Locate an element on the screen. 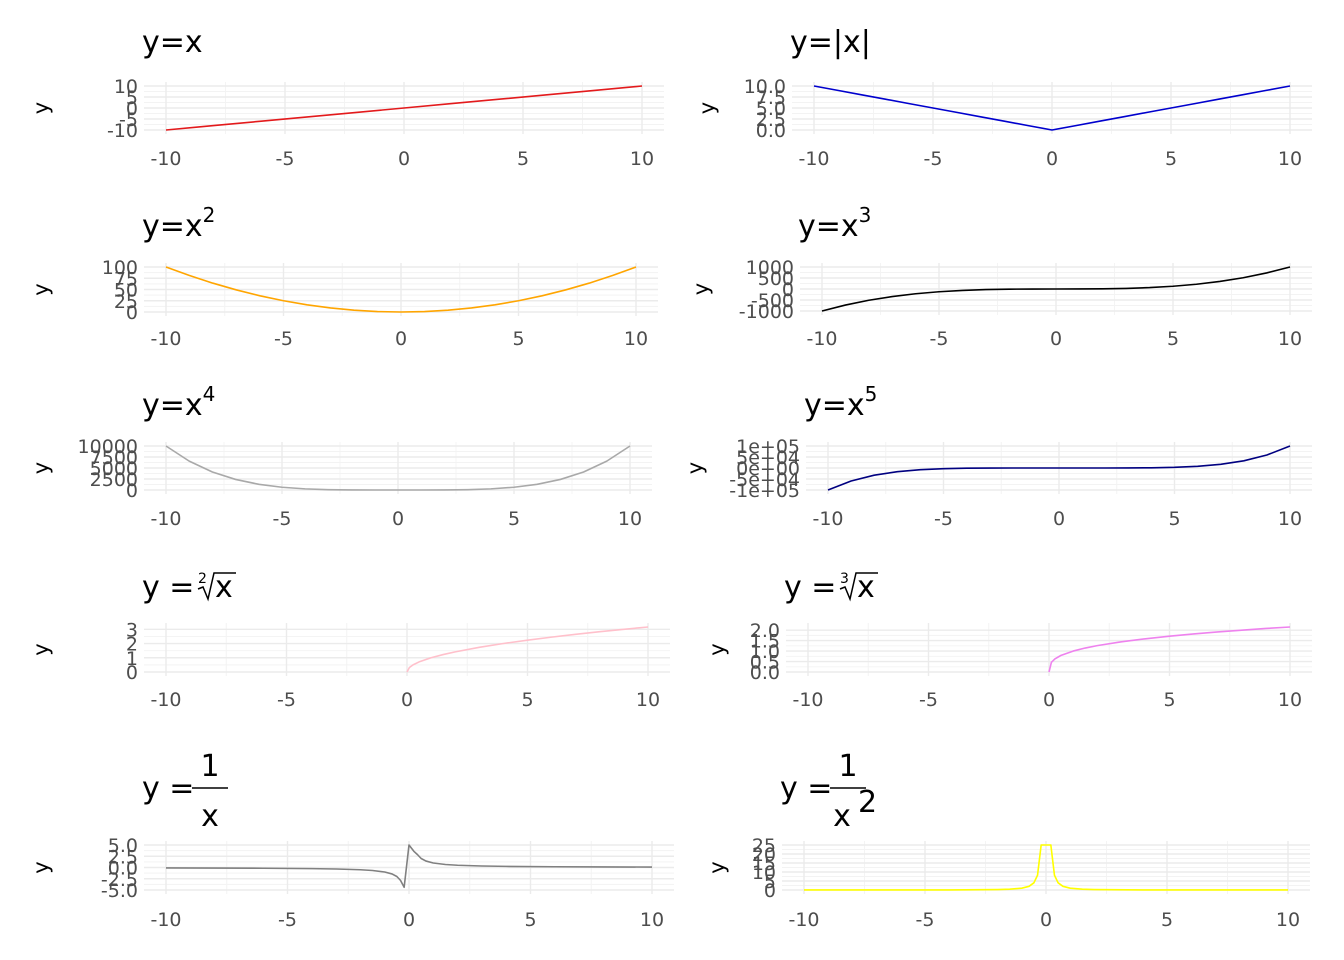  title-exponent: 5 is located at coordinates (871, 394).